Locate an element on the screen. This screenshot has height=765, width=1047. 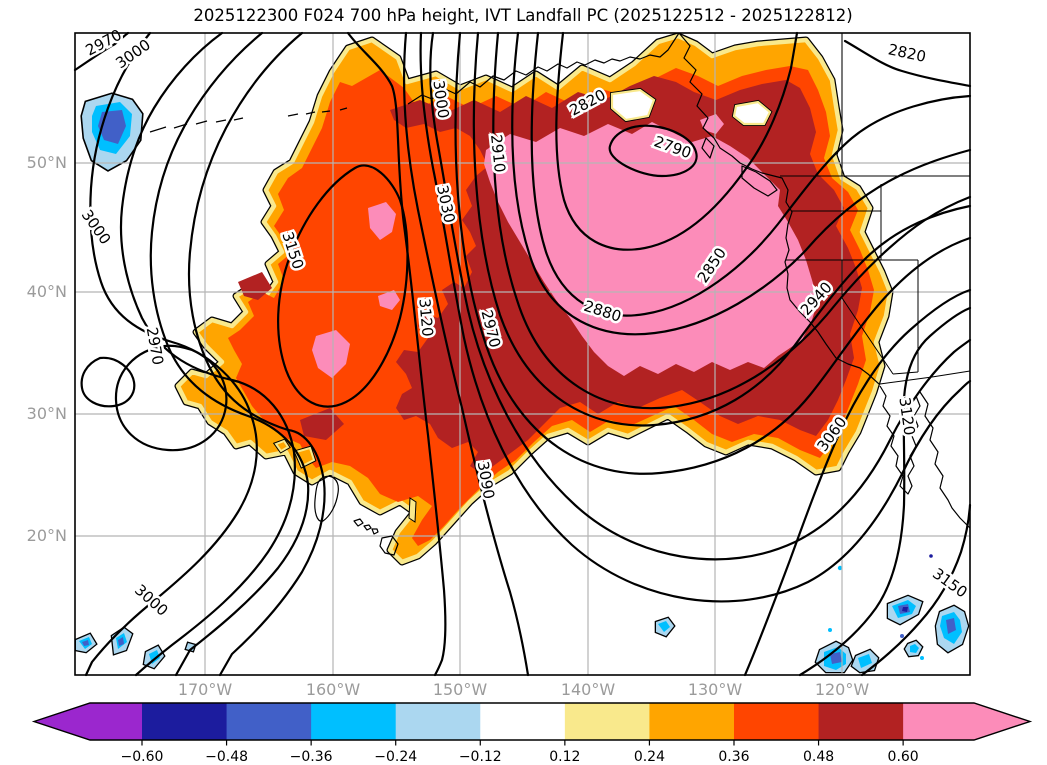
us-mexico-border is located at coordinates (925, 377).